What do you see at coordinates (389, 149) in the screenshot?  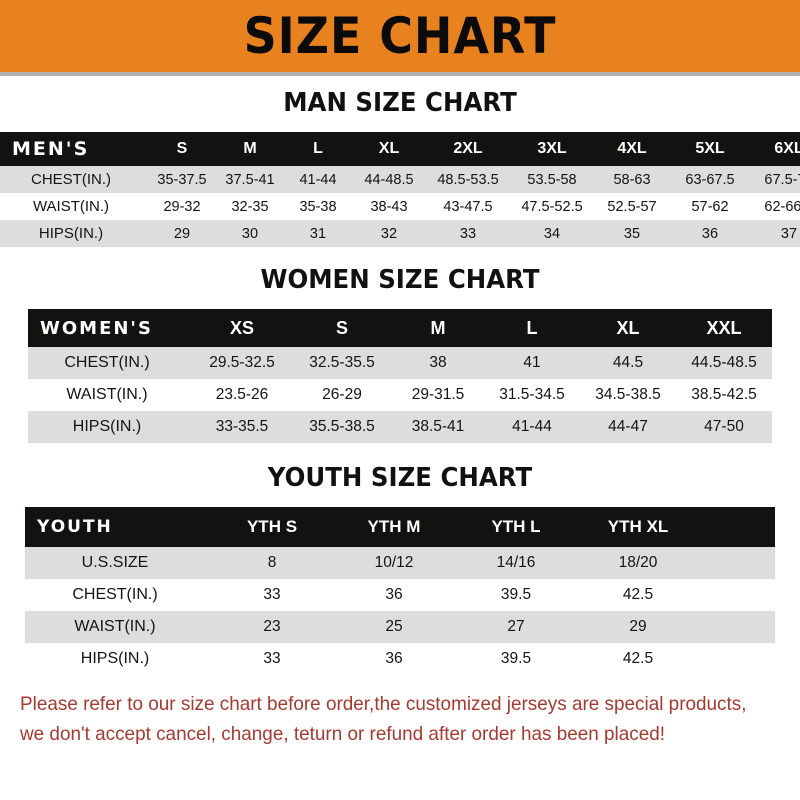 I see `man-size-header: XL` at bounding box center [389, 149].